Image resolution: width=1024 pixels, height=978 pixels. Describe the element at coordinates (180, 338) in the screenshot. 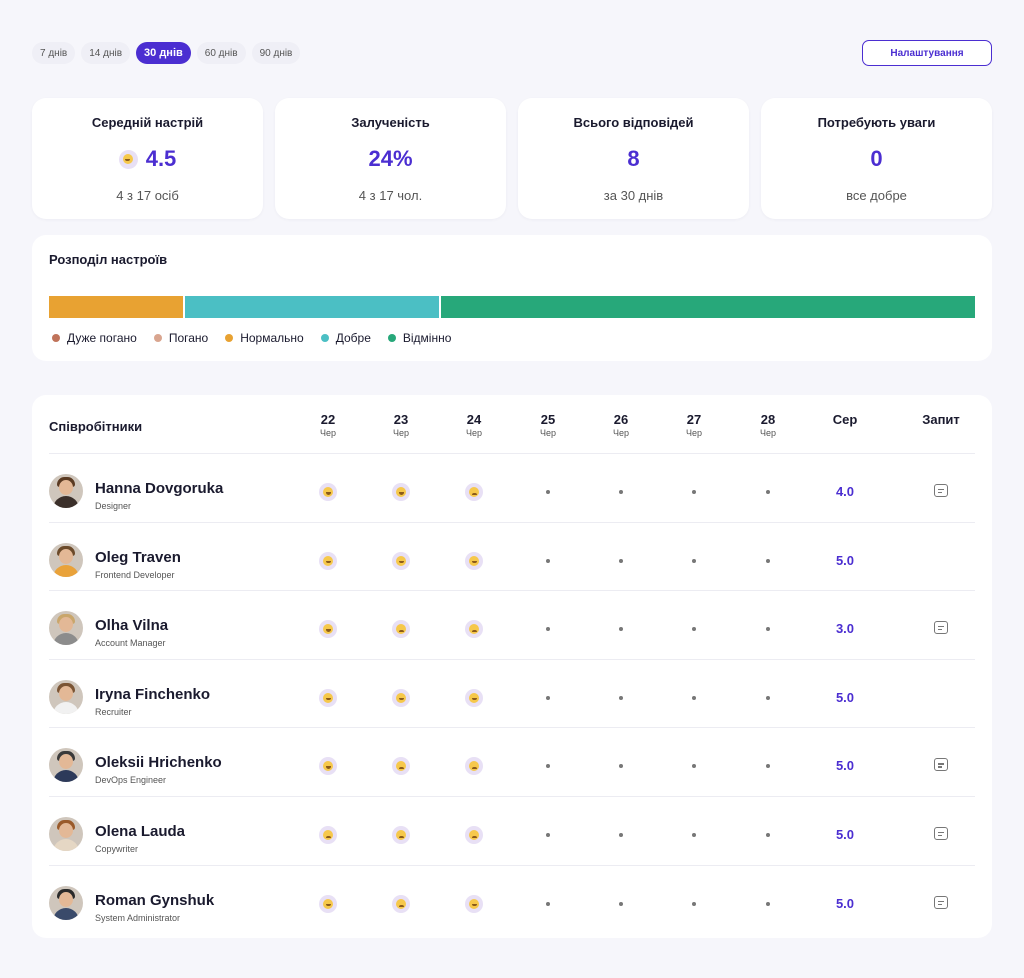

I see `legend-item: Погано` at that location.